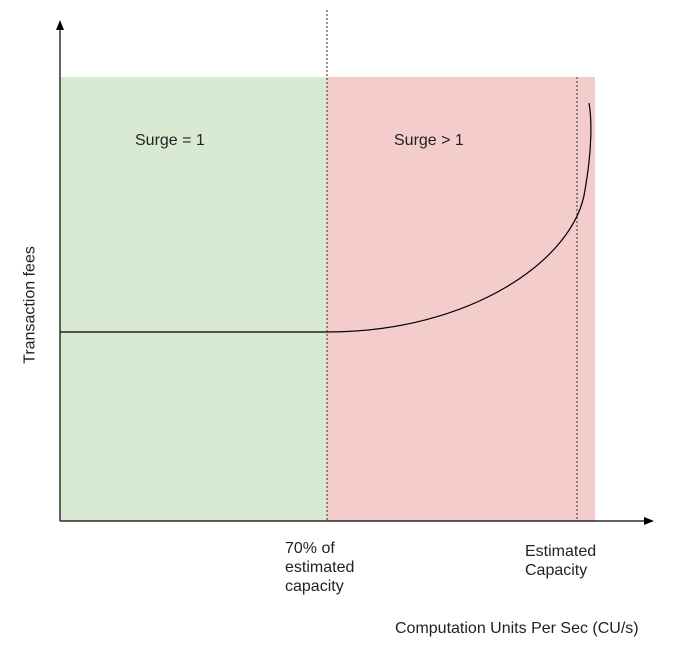 The height and width of the screenshot is (648, 686). I want to click on surge-equal-one-label: Surge = 1, so click(170, 140).